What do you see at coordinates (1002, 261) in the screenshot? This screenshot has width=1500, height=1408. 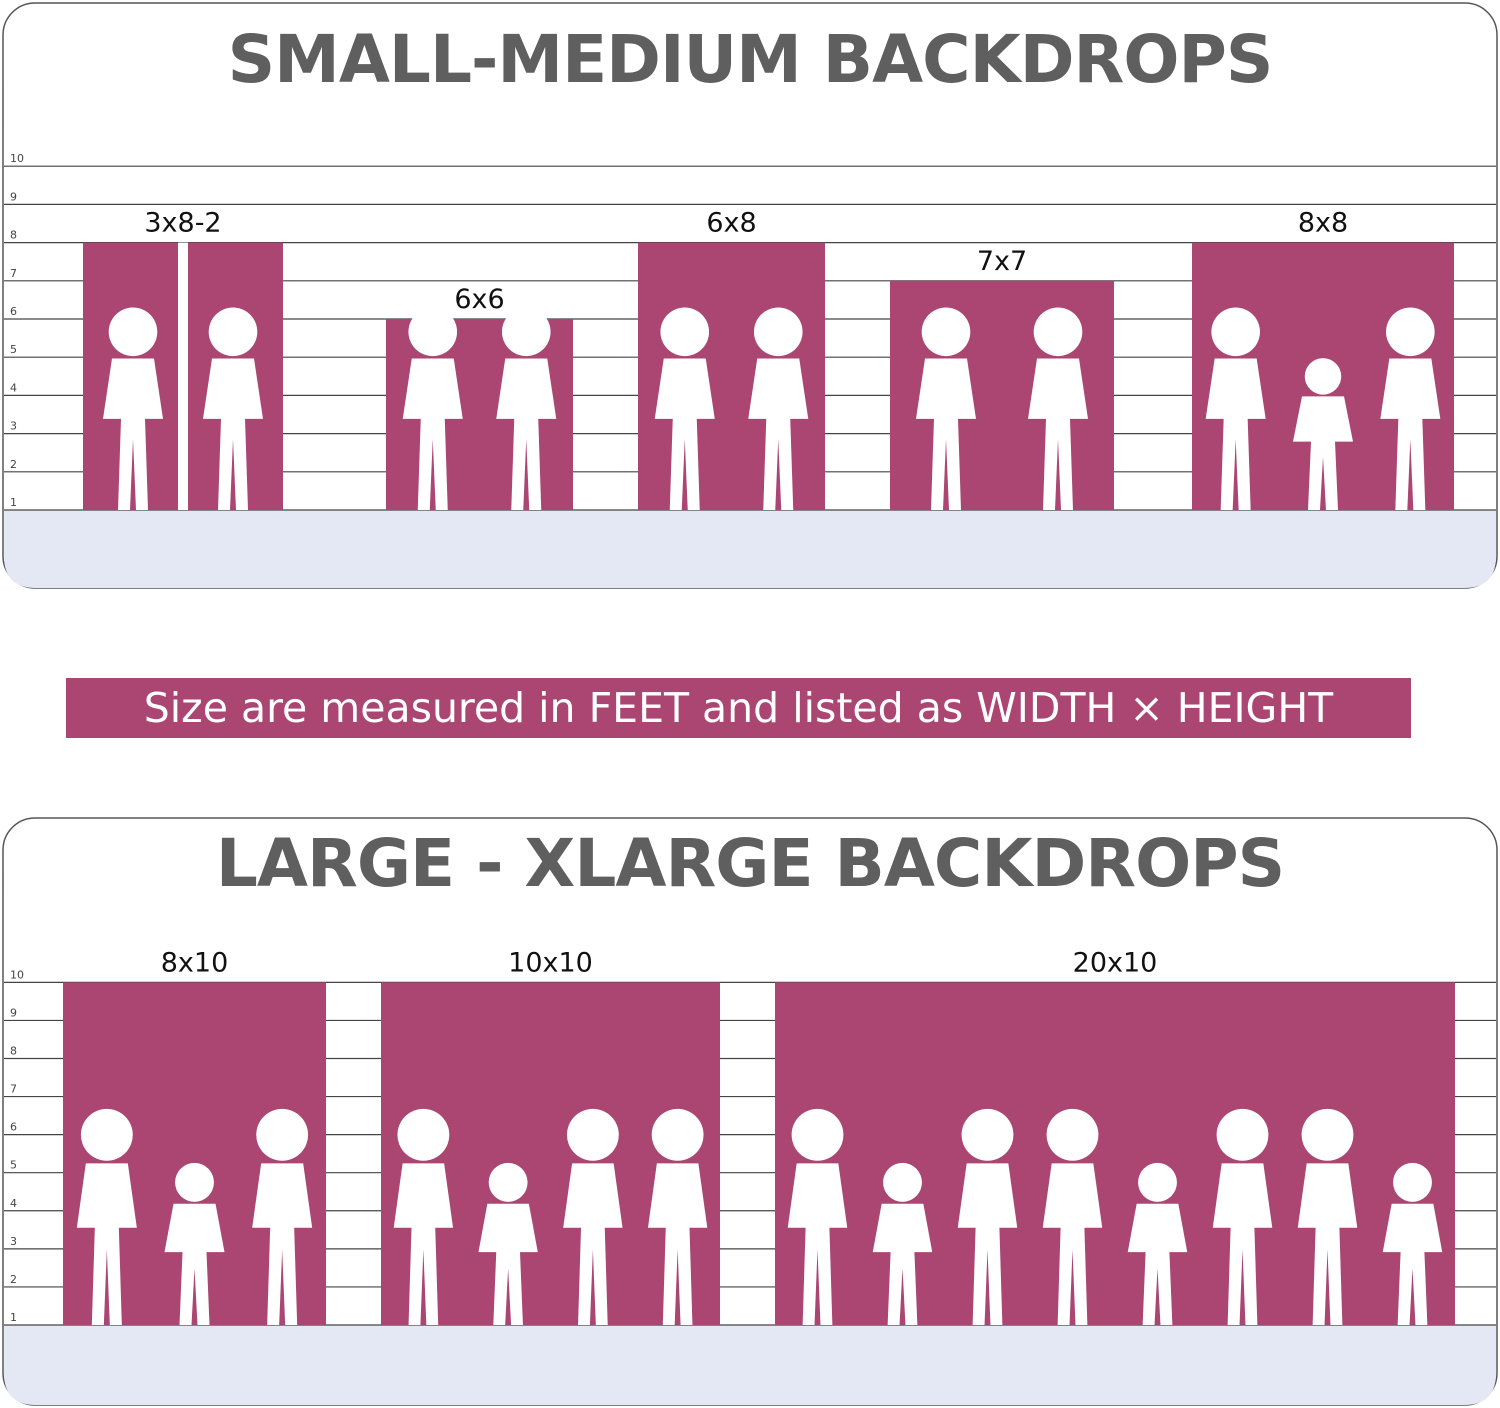 I see `backdrop-size-label: 7x7` at bounding box center [1002, 261].